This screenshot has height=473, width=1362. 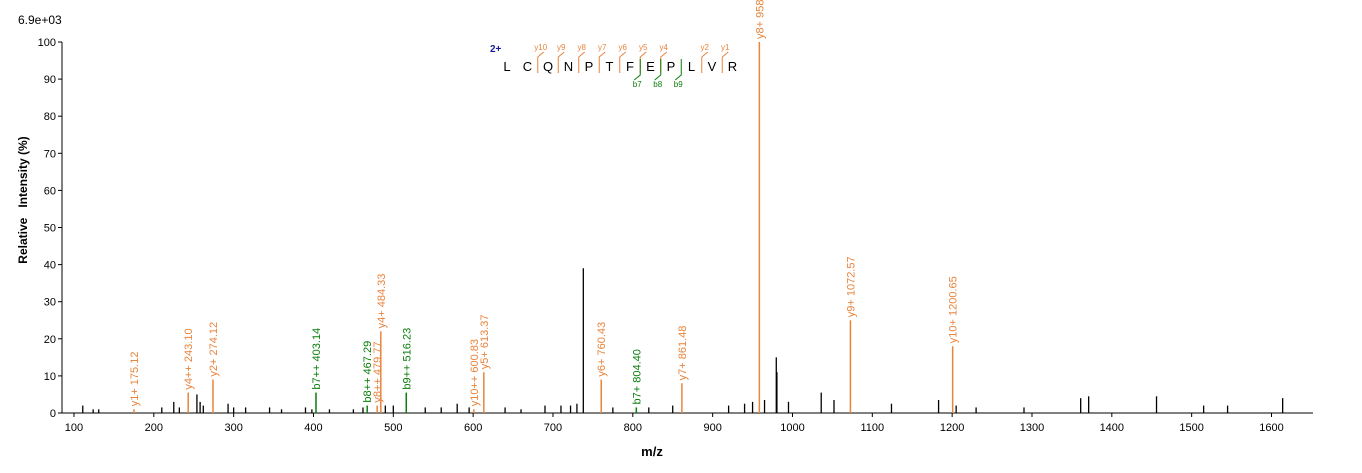 What do you see at coordinates (50, 191) in the screenshot?
I see `y-tick-label: 60` at bounding box center [50, 191].